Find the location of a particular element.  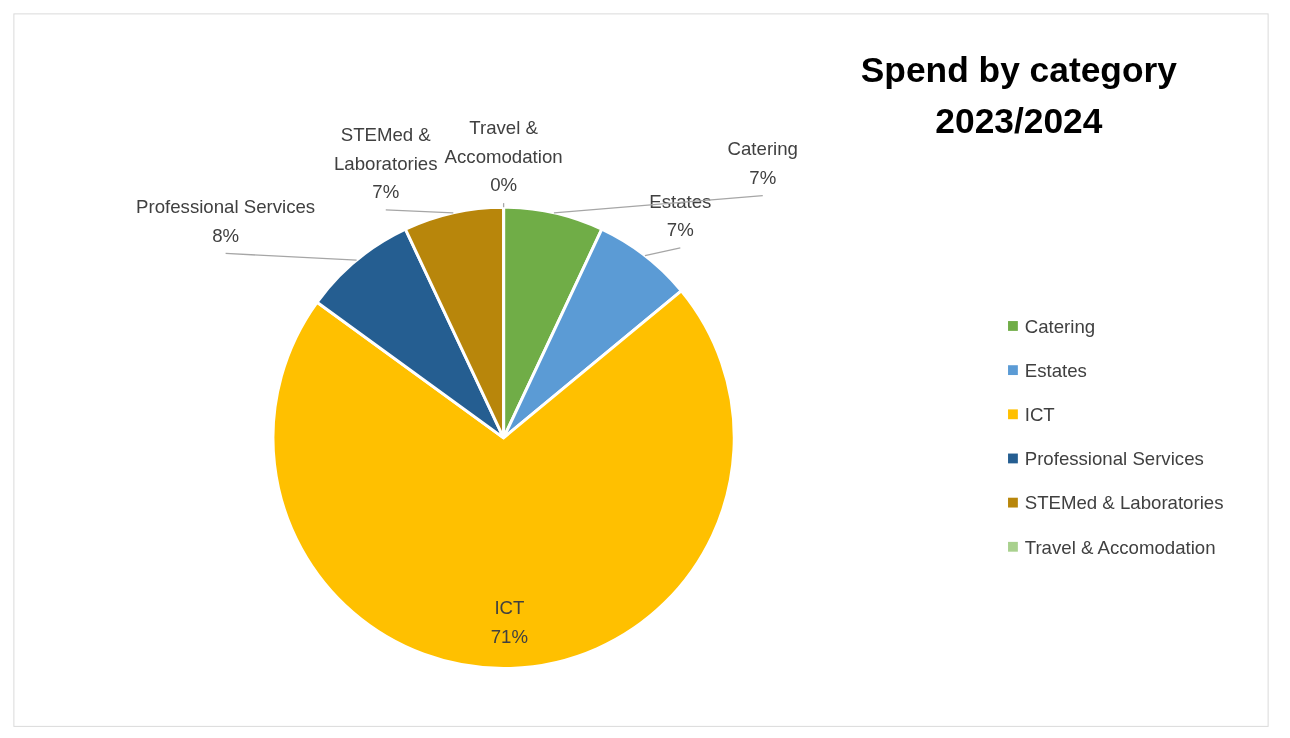

legend-label: Travel & Accomodation is located at coordinates (1120, 547).